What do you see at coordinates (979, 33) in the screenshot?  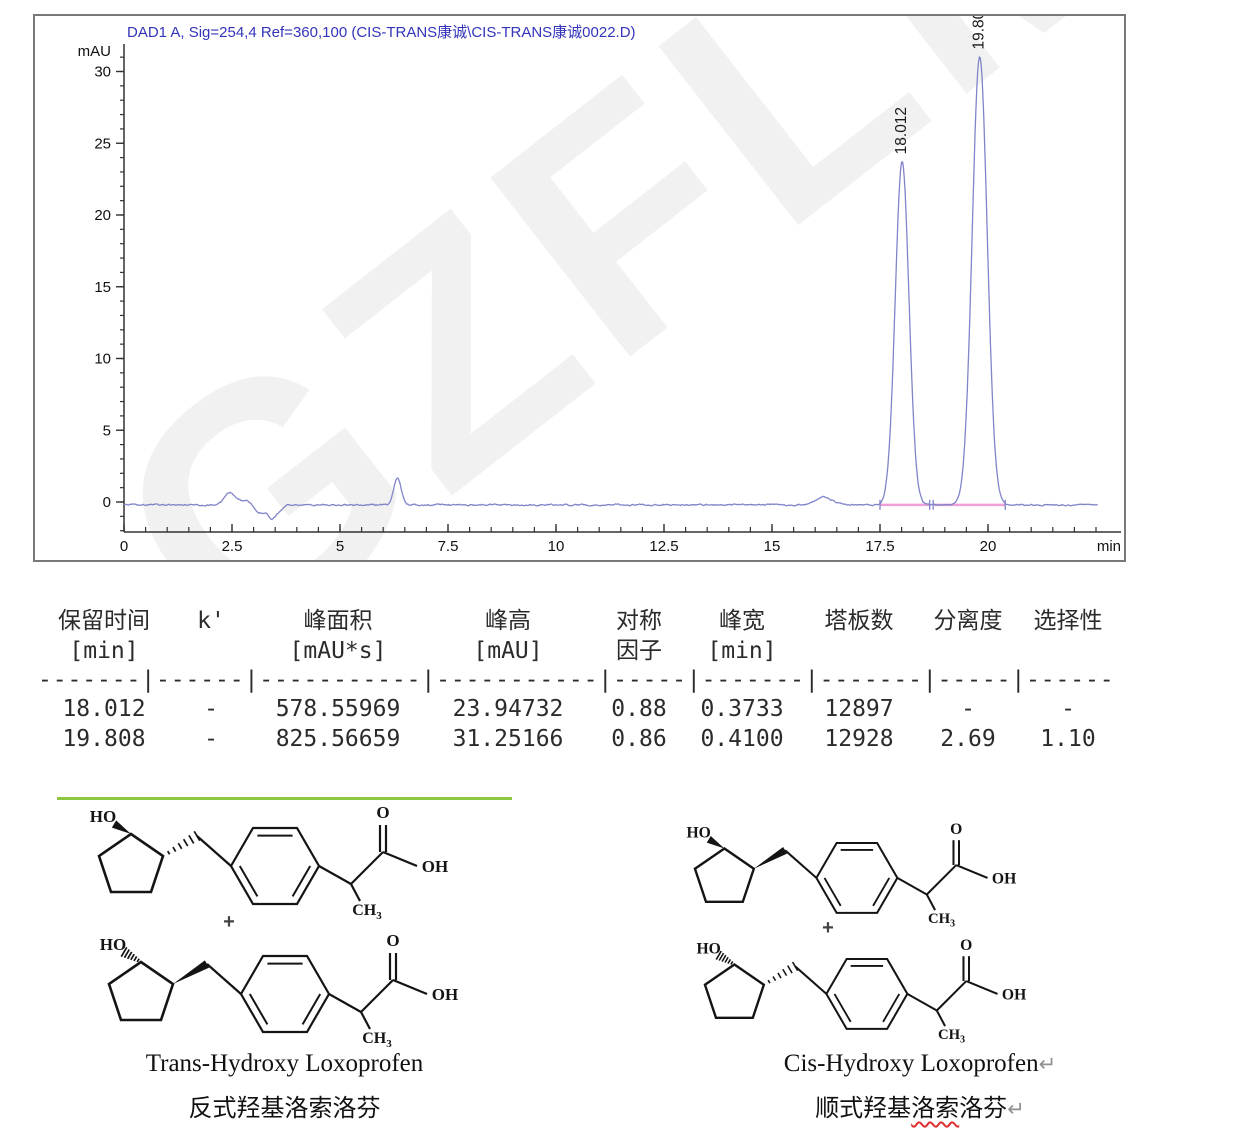 I see `peak-retention-label: 19.808` at bounding box center [979, 33].